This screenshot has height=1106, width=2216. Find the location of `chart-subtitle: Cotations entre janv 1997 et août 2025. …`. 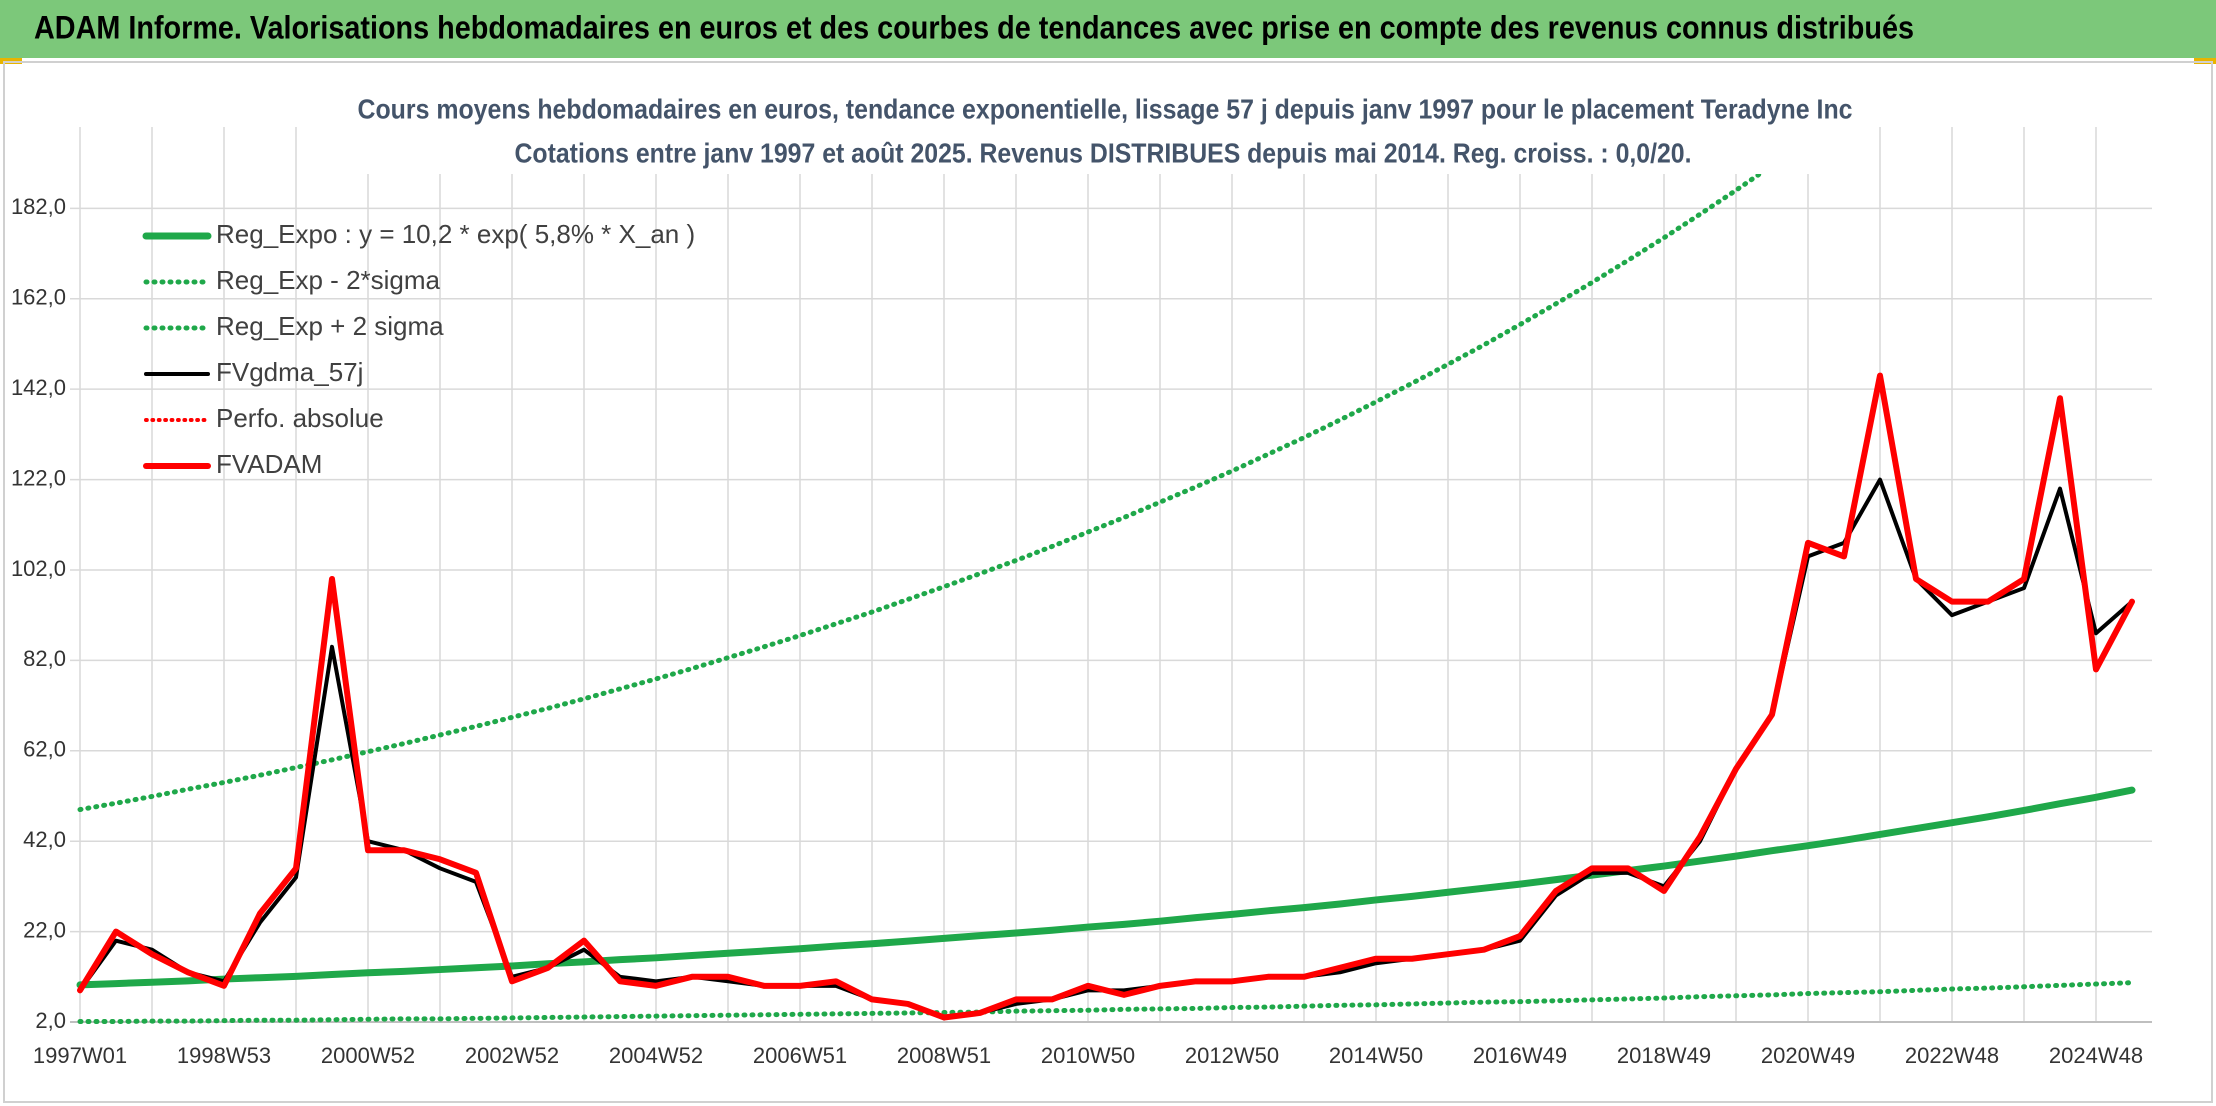

chart-subtitle: Cotations entre janv 1997 et août 2025. … is located at coordinates (1103, 152).